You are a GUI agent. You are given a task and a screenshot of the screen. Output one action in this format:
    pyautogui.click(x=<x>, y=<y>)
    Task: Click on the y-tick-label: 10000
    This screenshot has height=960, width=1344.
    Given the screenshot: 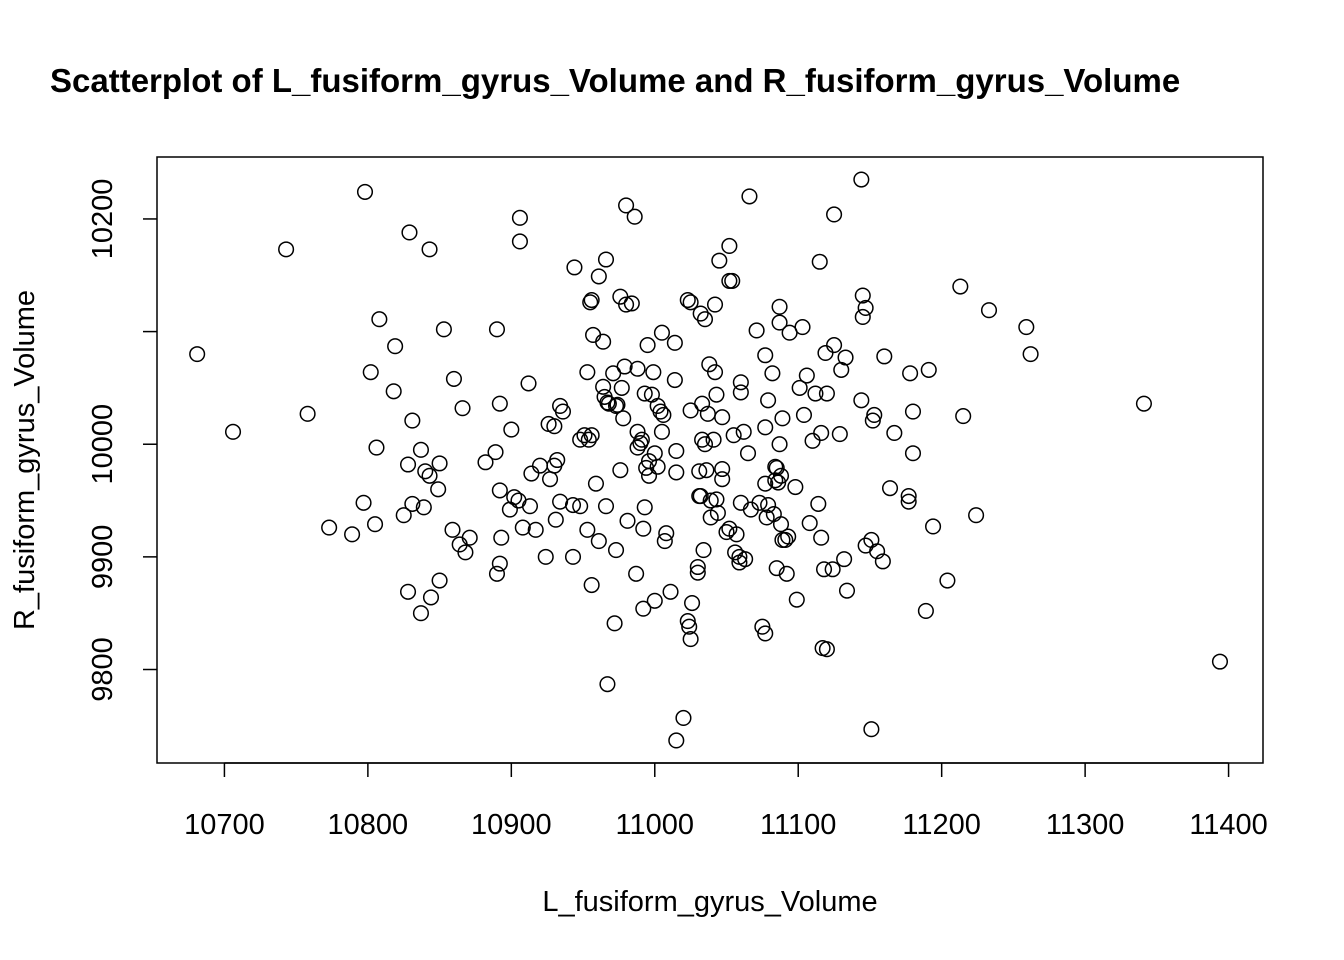 What is the action you would take?
    pyautogui.click(x=103, y=444)
    